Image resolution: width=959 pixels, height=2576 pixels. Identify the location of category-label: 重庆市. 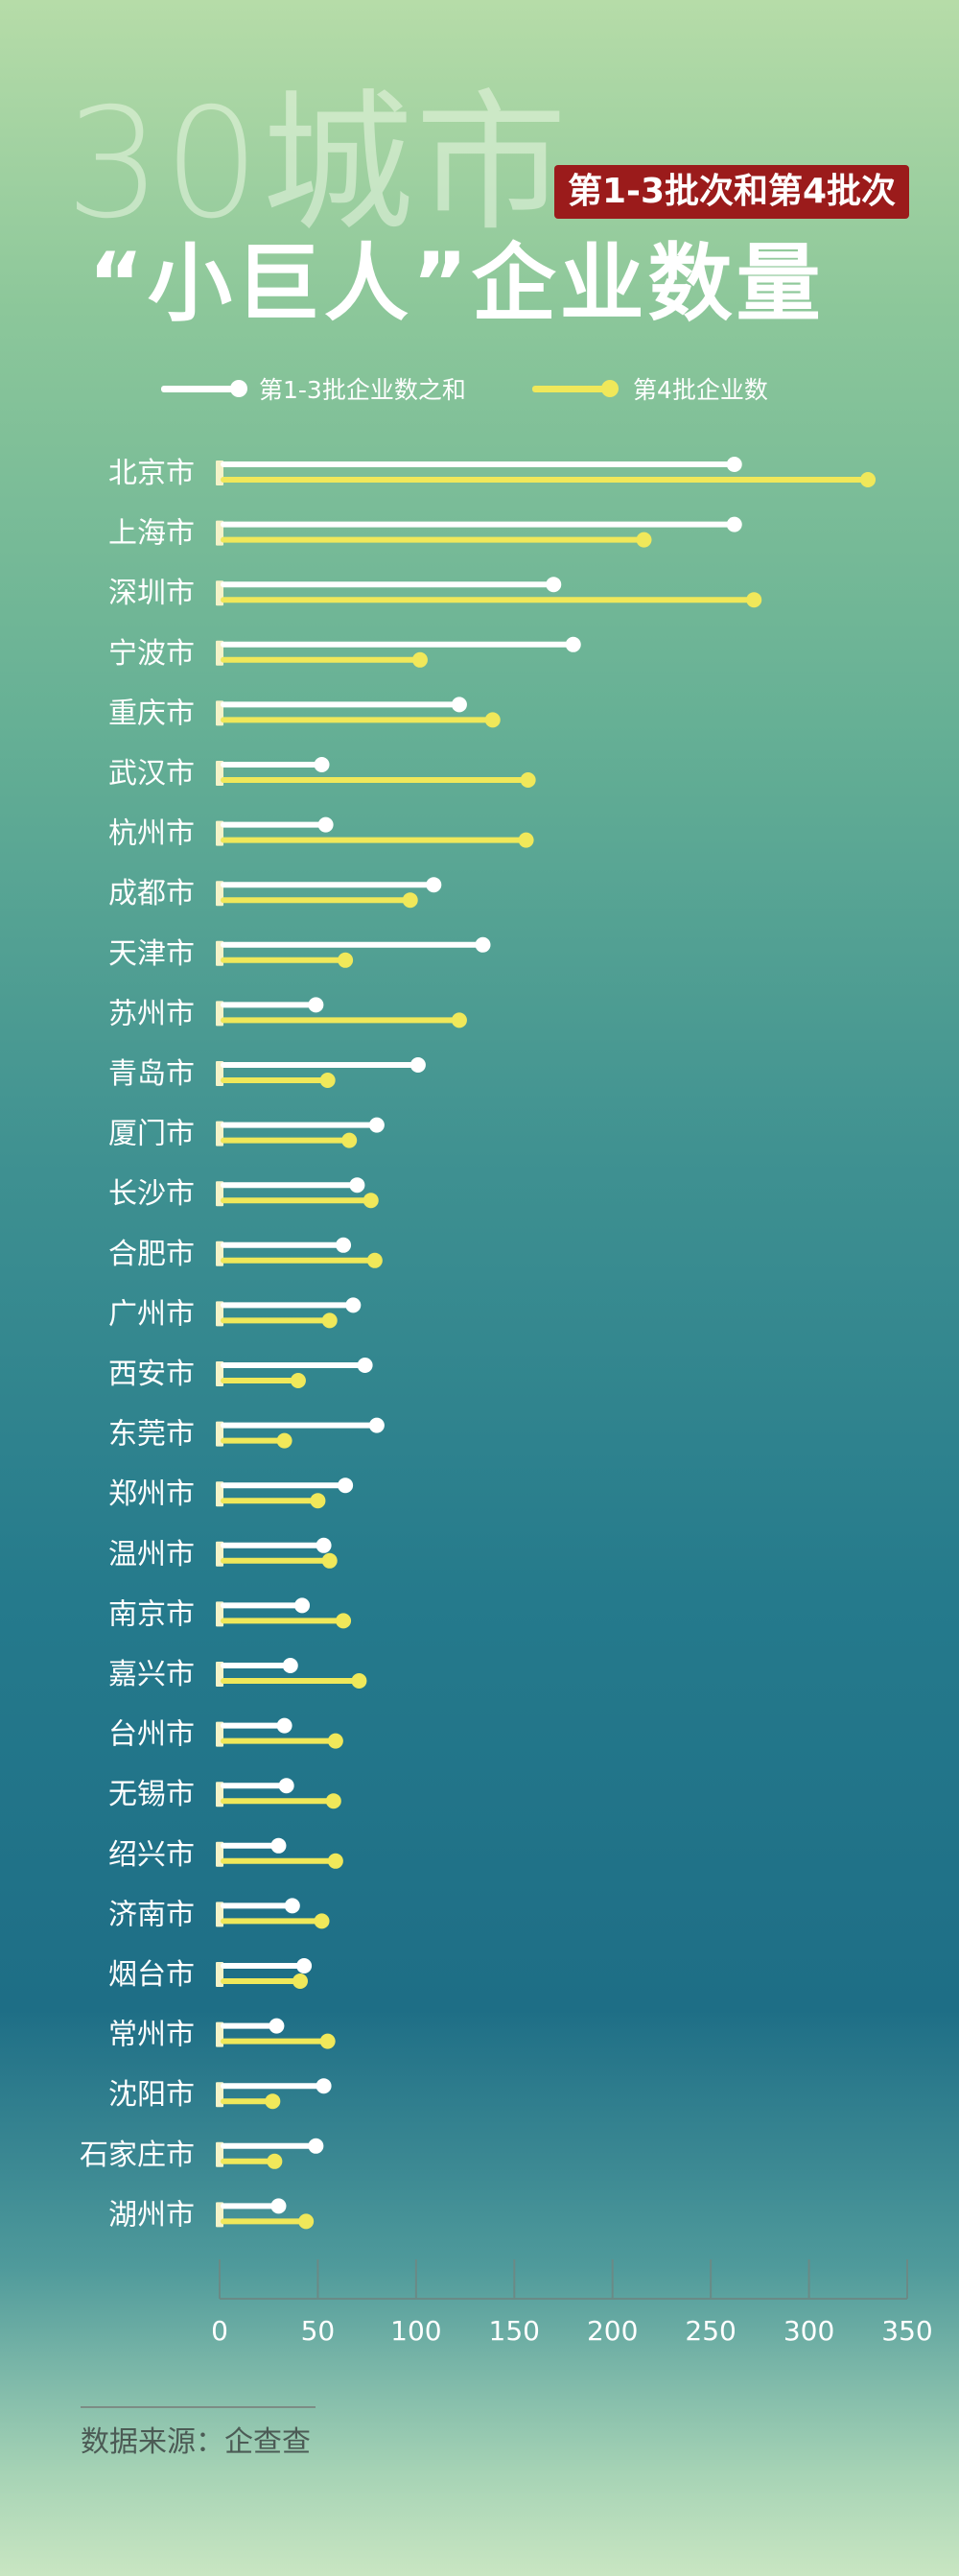
(151, 714).